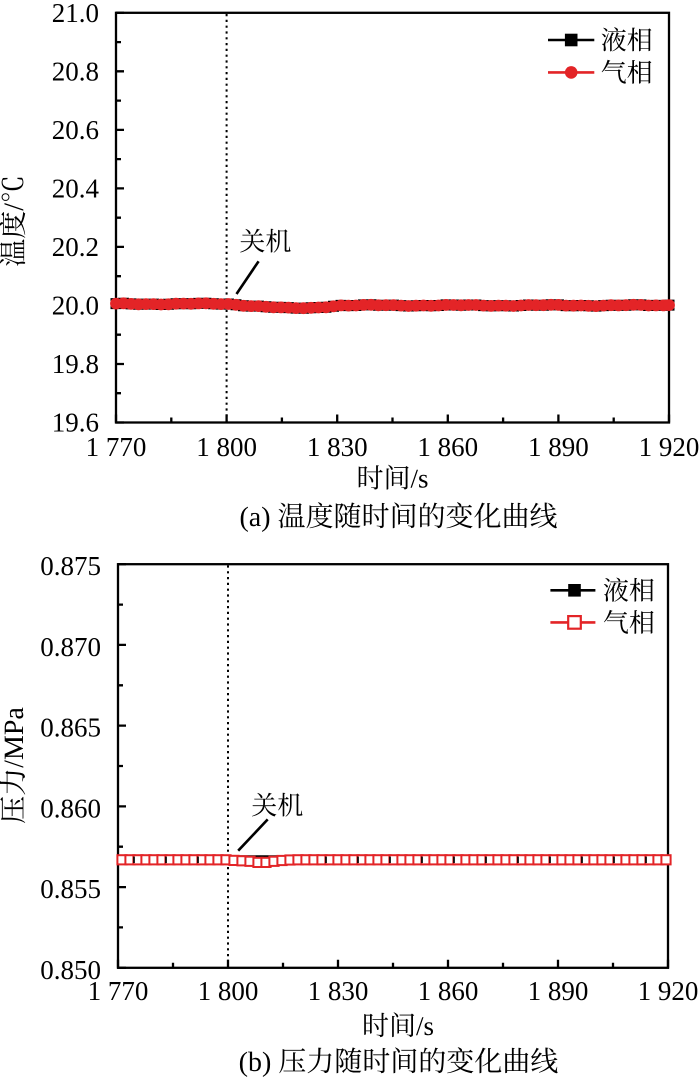  I want to click on svg-text: 19.6, so click(75, 423).